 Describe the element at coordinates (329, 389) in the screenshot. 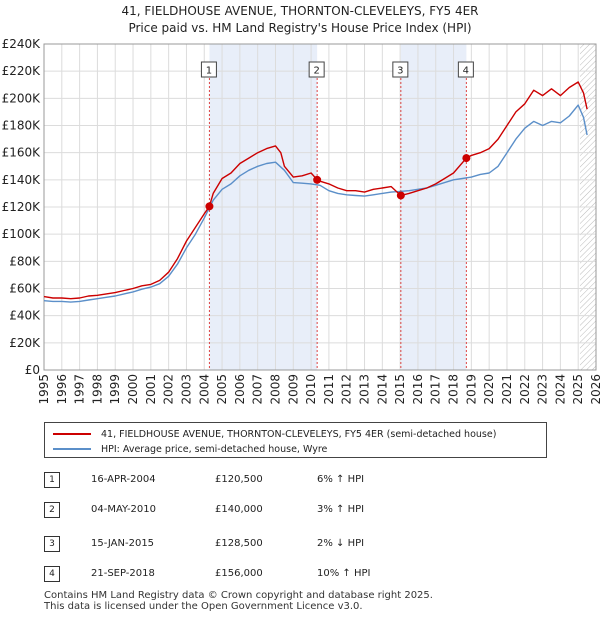

I see `x-tick-label: 2011` at that location.